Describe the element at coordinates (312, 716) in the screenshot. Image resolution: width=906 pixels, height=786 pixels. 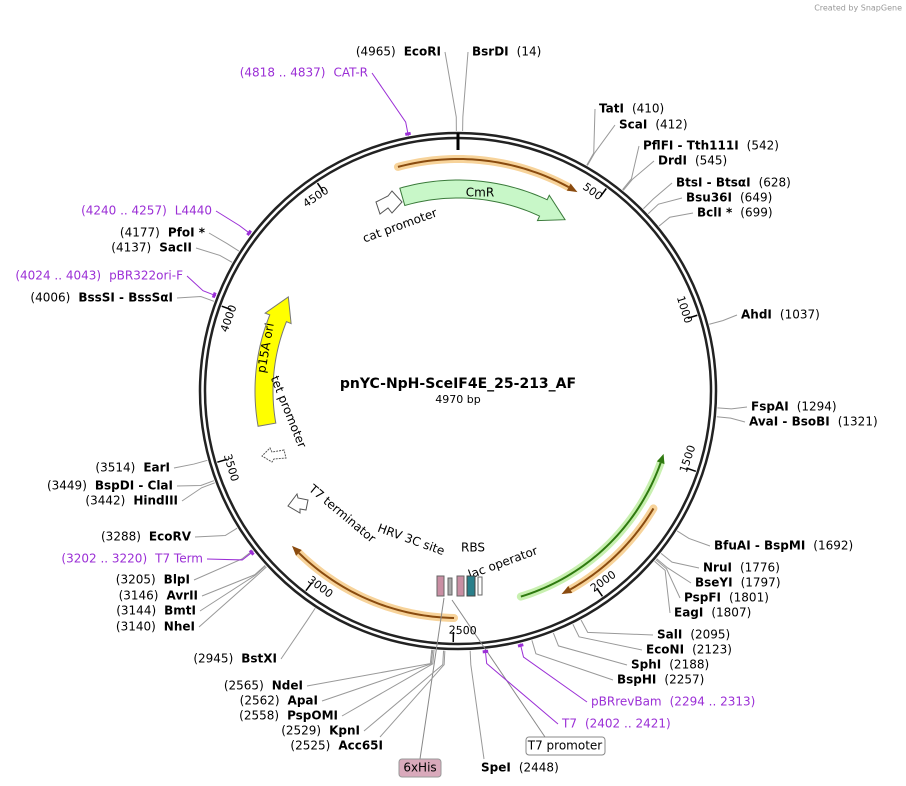
I see `site-name: PspOMI` at that location.